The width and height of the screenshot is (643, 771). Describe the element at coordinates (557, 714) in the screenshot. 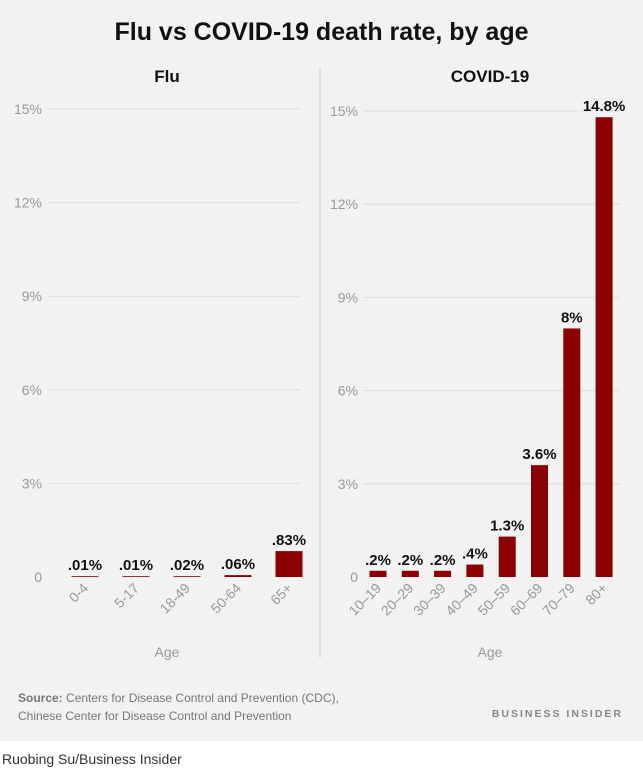

I see `brand-logo: BUSINESS INSIDER` at that location.